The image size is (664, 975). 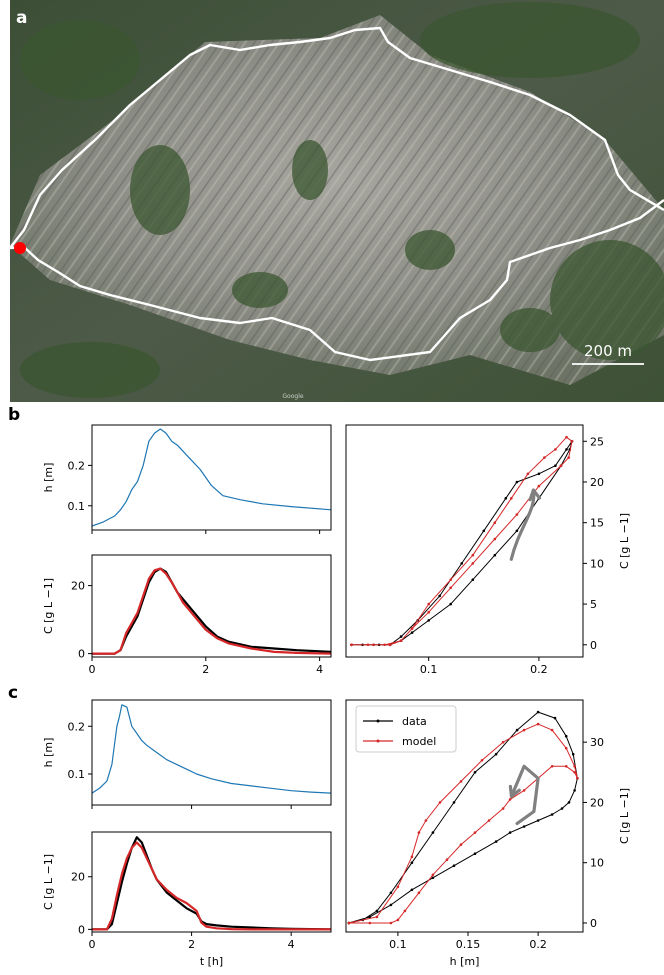 What do you see at coordinates (22, 18) in the screenshot?
I see `panel-label-a: a` at bounding box center [22, 18].